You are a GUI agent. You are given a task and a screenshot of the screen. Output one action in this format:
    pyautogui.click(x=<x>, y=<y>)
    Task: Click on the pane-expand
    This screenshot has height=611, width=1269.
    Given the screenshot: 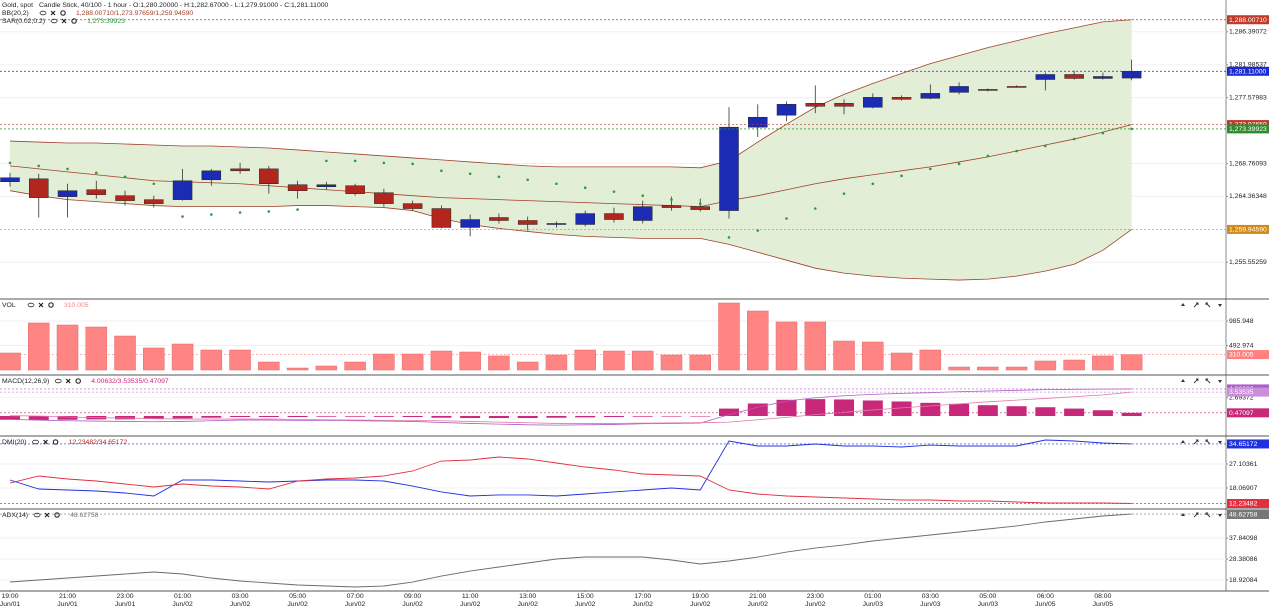 What is the action you would take?
    pyautogui.click(x=1196, y=381)
    